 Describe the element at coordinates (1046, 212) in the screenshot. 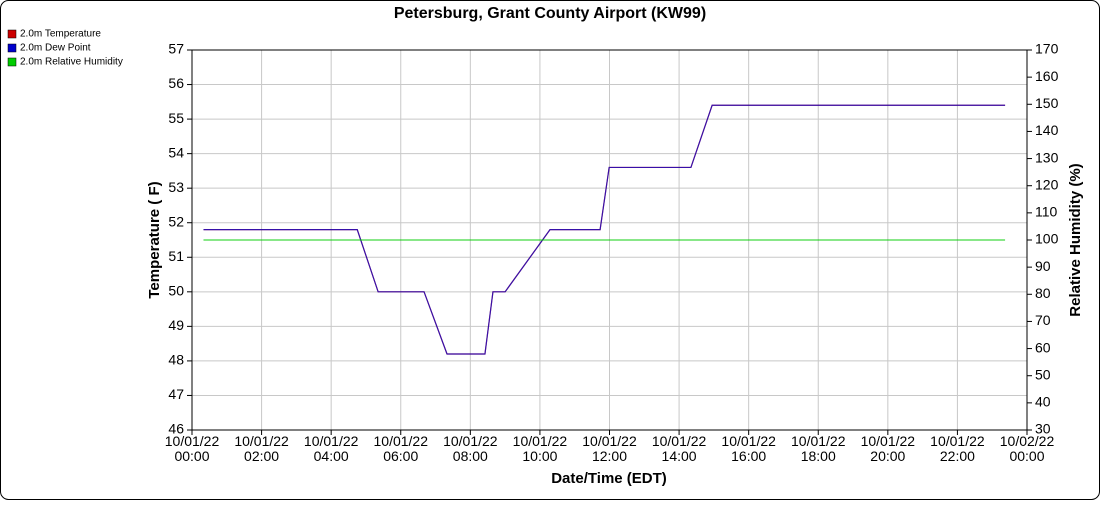

I see `y2-tick-label: 110` at that location.